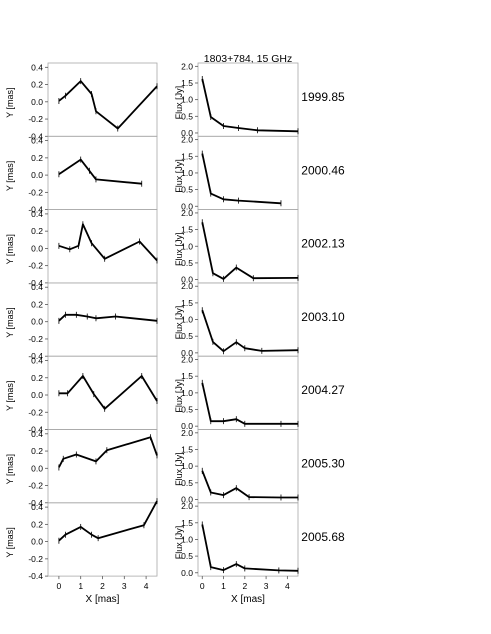  I want to click on position-xtick-label: 1, so click(80, 586).